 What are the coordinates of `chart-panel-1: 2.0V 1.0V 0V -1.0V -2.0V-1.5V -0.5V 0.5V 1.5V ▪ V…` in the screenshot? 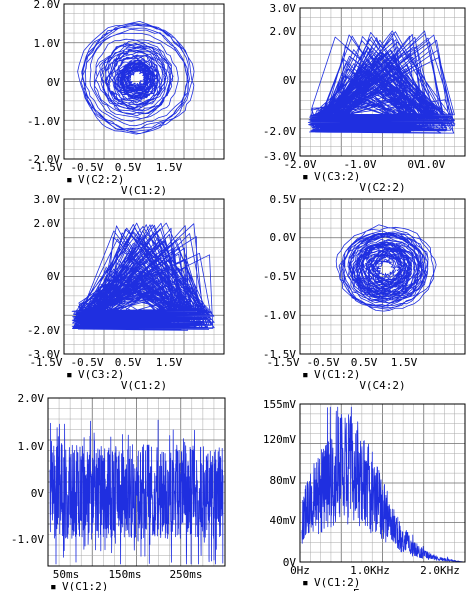 It's located at (126, 98).